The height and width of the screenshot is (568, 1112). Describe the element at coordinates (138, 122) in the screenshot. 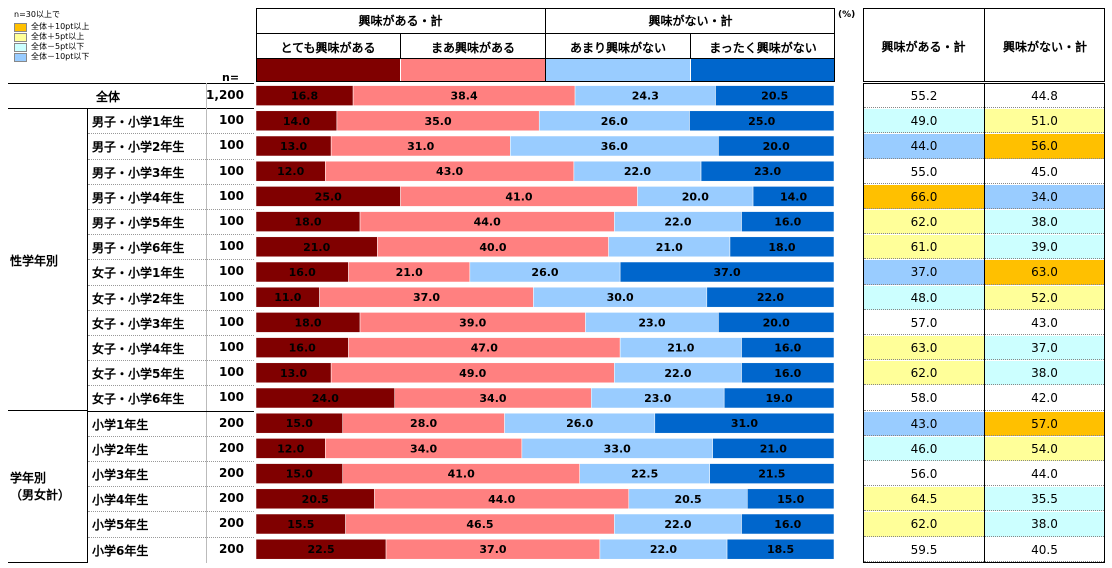

I see `row-label: 男子・小学1年生` at that location.